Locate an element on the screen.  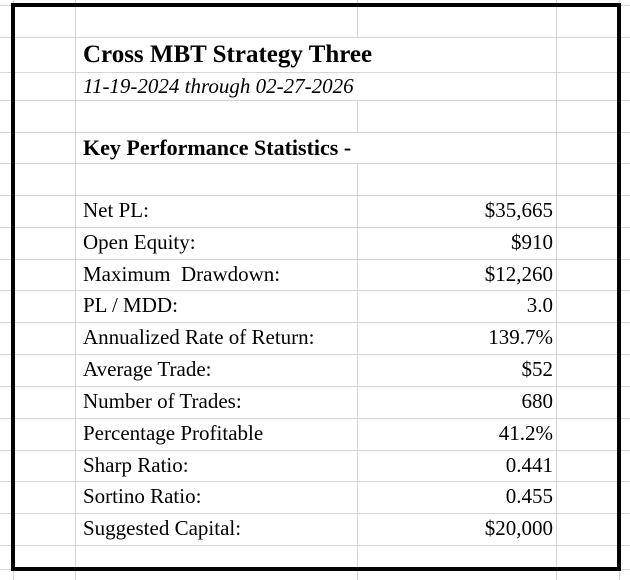
section-header: Key Performance Statistics - is located at coordinates (217, 147).